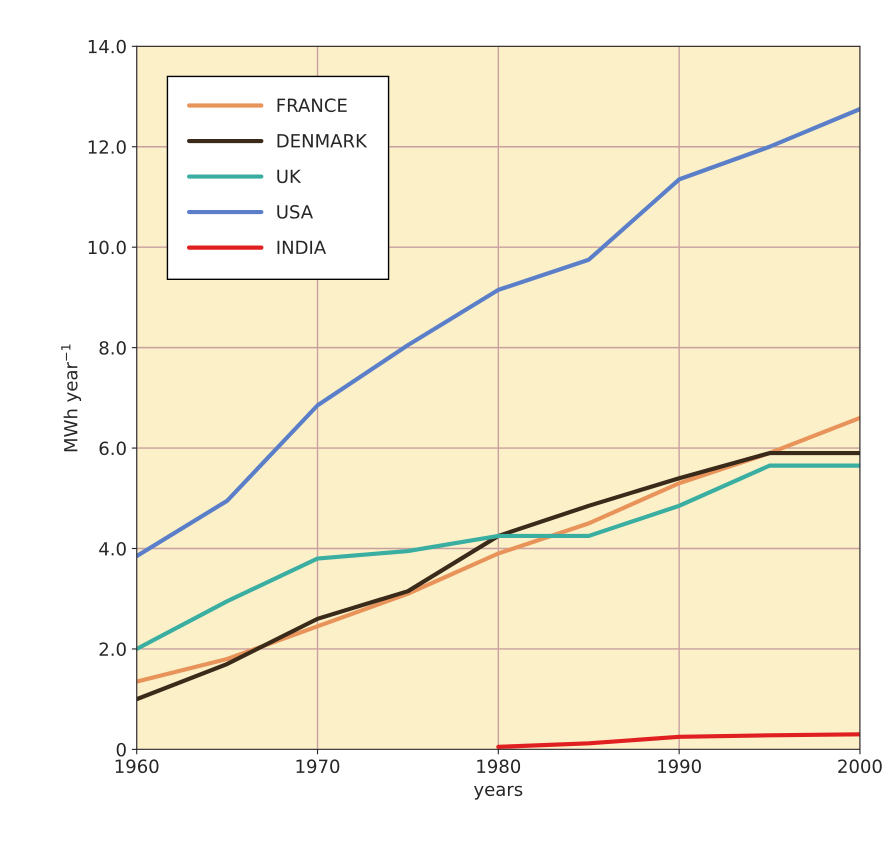  Describe the element at coordinates (112, 549) in the screenshot. I see `y-tick-label: 4.0` at that location.